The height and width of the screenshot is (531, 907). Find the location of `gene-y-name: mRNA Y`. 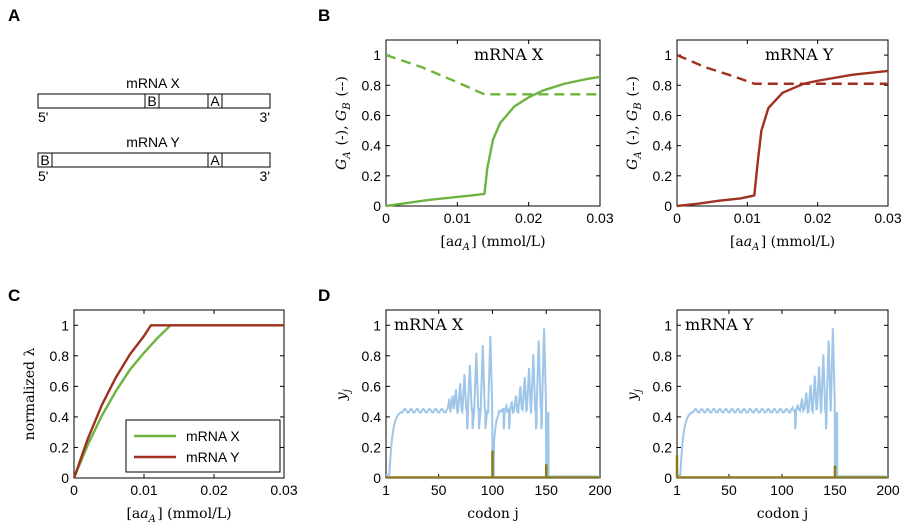

gene-y-name: mRNA Y is located at coordinates (153, 142).